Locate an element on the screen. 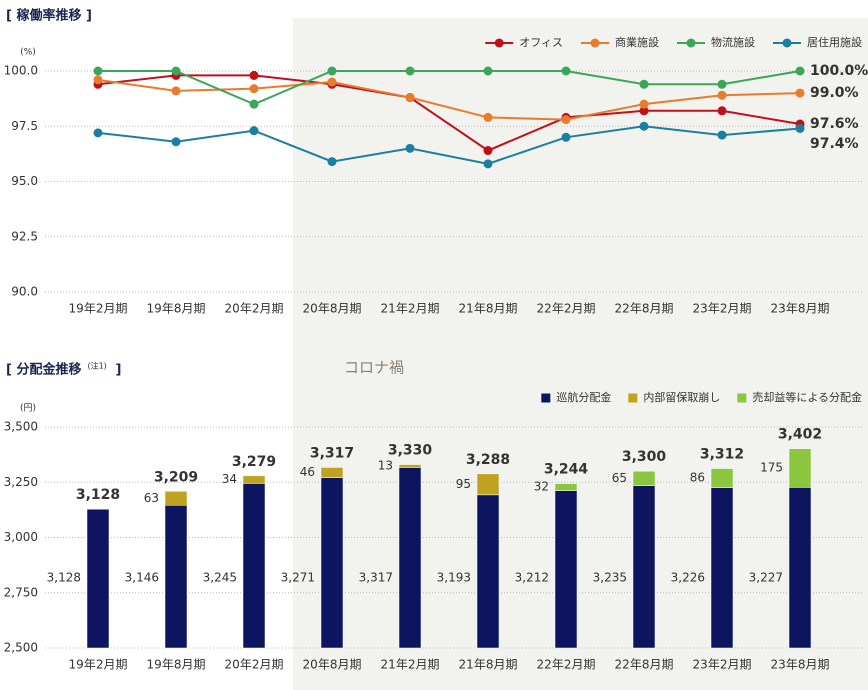  end-label: 100.0% is located at coordinates (839, 71).